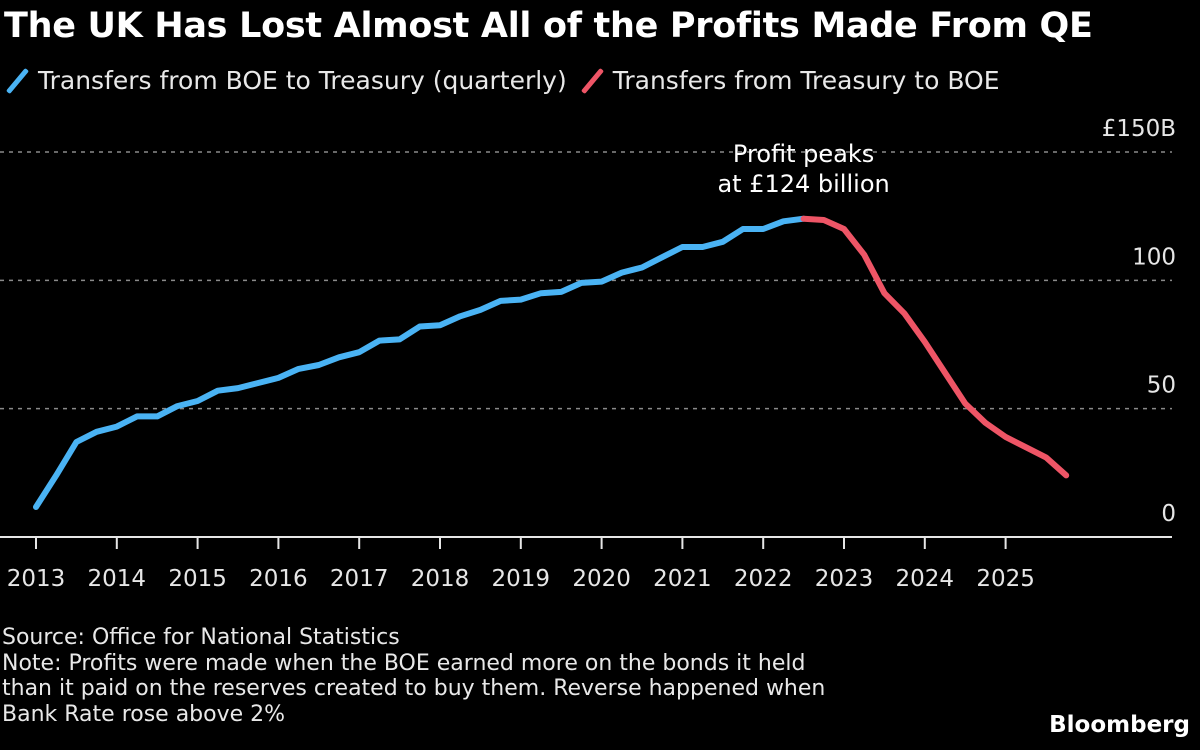 The width and height of the screenshot is (1200, 750). I want to click on x-tick-label: 2023, so click(844, 579).